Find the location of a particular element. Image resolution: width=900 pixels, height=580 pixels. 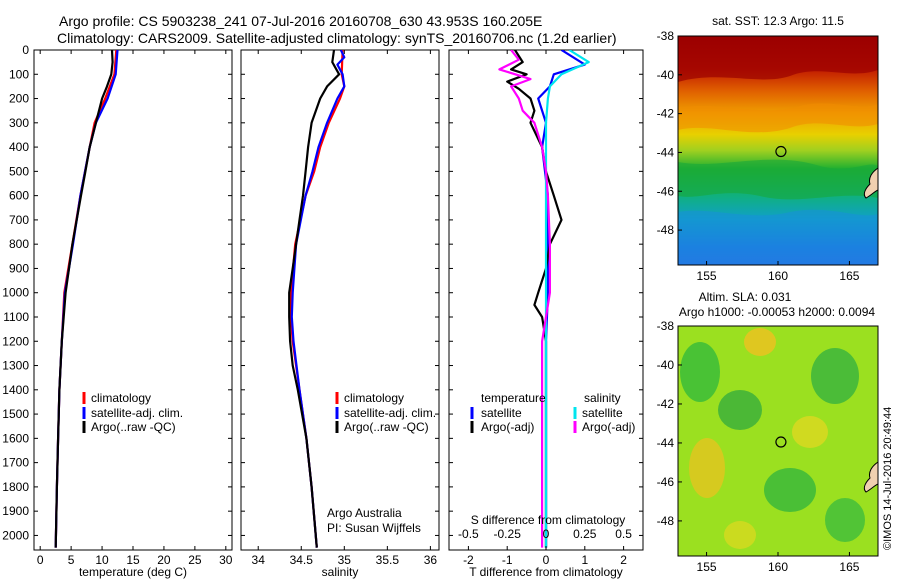

legend-label-s-satellite: satellite is located at coordinates (602, 413).